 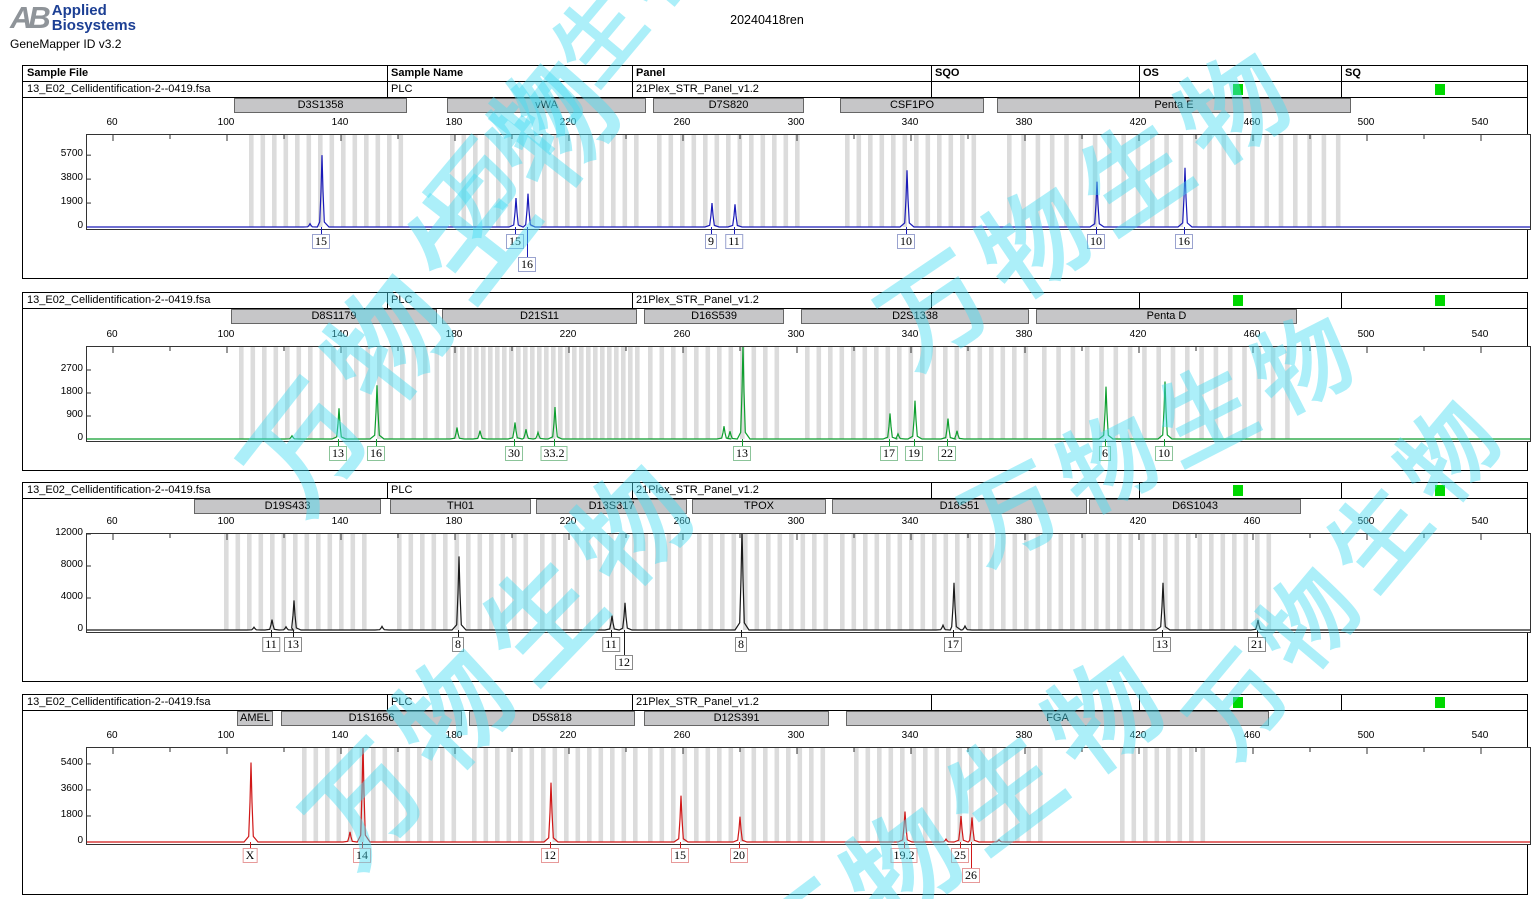 I want to click on sample-name-cell: PLC, so click(x=402, y=490).